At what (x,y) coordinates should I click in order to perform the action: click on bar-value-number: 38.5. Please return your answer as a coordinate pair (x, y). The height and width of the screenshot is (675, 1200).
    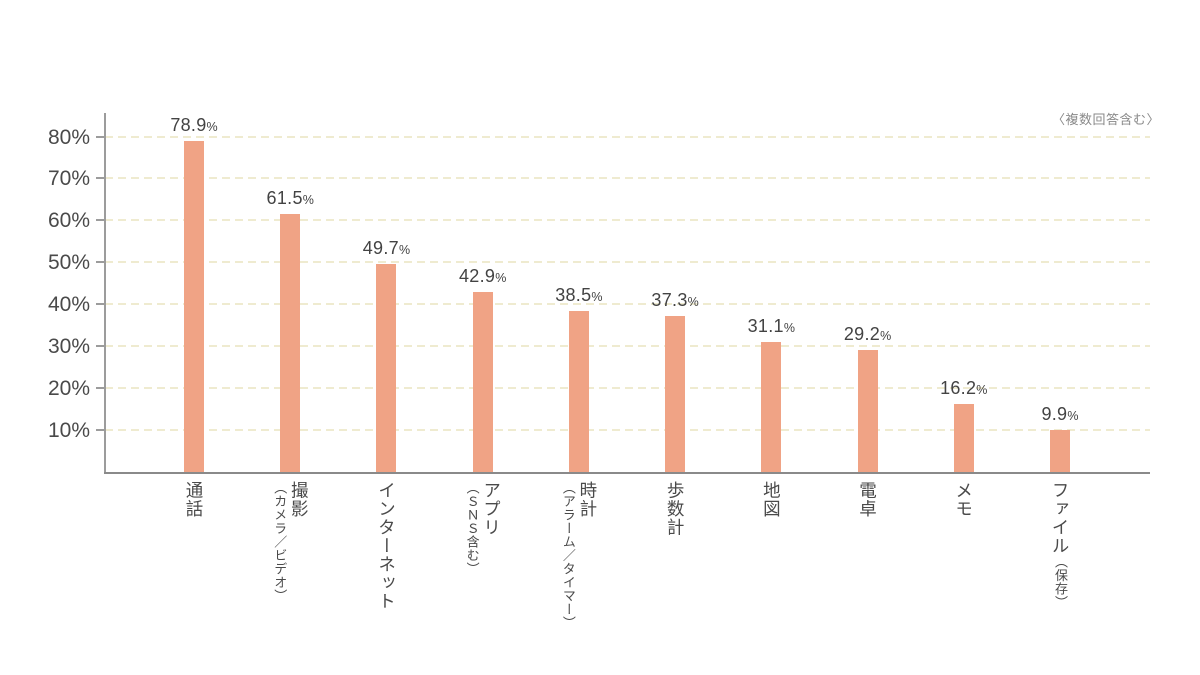
    Looking at the image, I should click on (573, 294).